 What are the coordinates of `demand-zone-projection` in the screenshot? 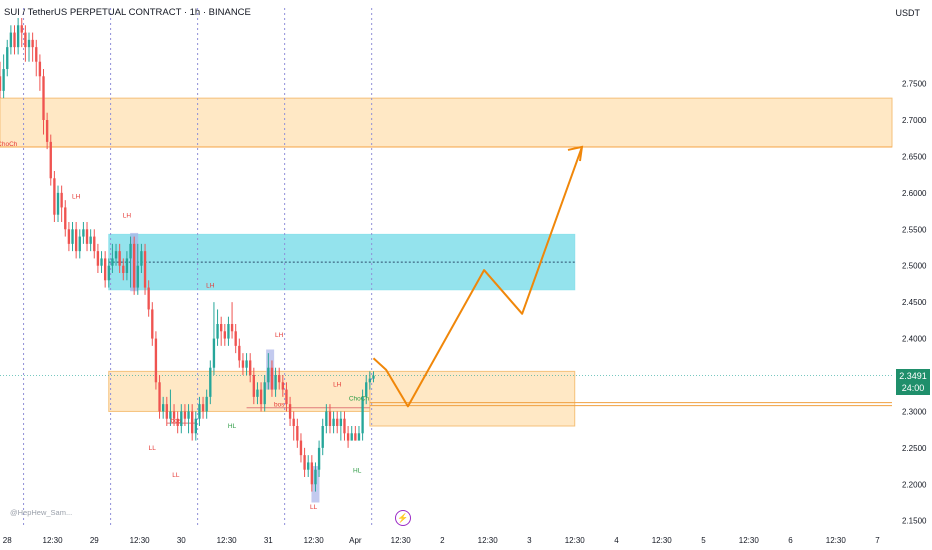 It's located at (472, 398).